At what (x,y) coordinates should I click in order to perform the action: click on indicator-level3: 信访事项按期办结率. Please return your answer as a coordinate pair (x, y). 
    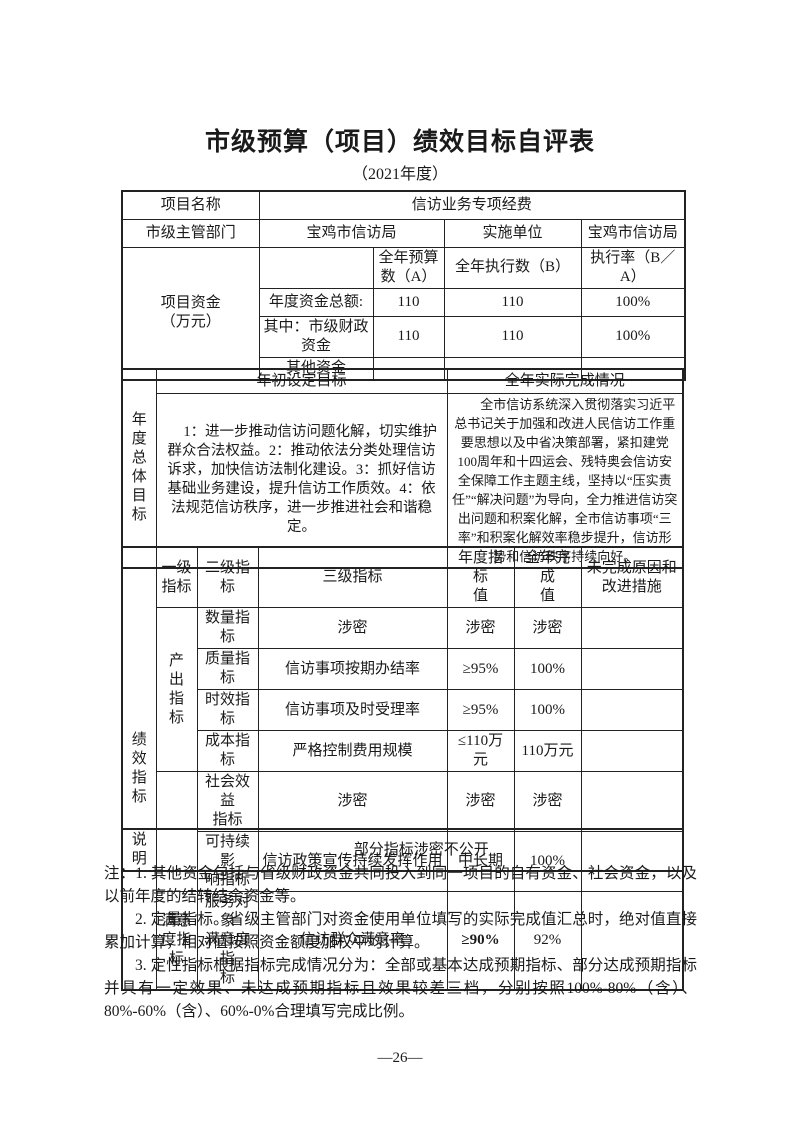
    Looking at the image, I should click on (352, 669).